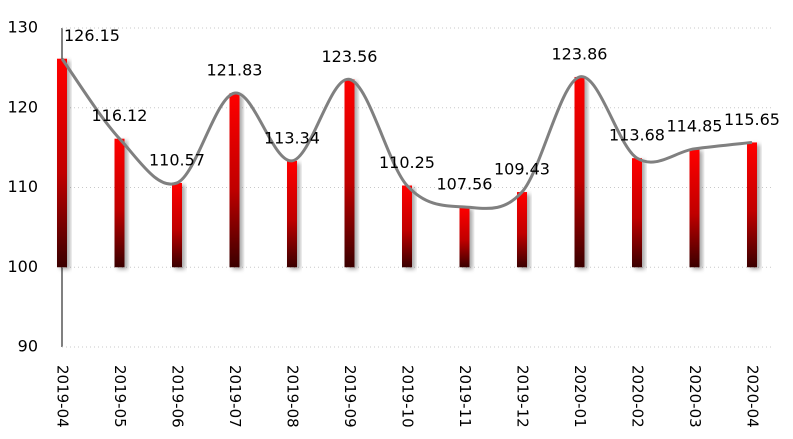  What do you see at coordinates (523, 396) in the screenshot?
I see `x-tick-label: 2019-12` at bounding box center [523, 396].